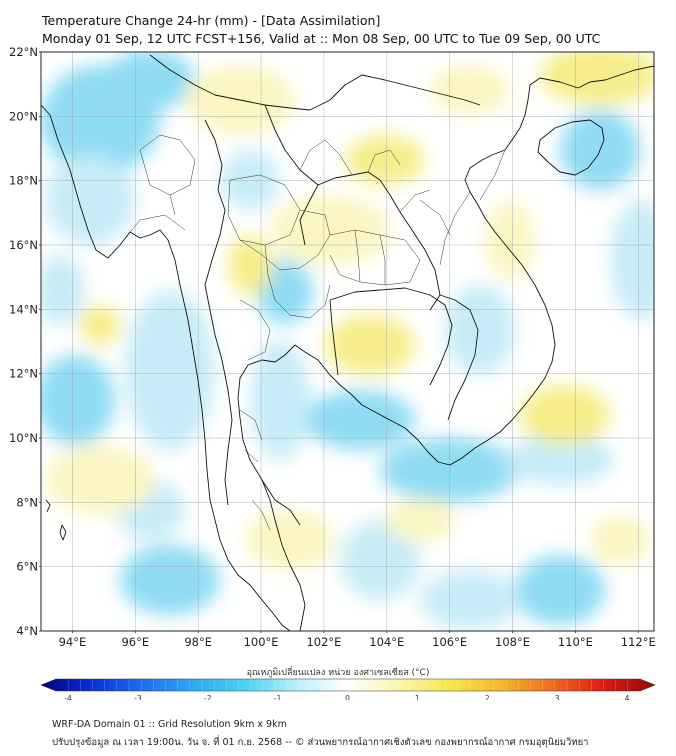 Image resolution: width=676 pixels, height=756 pixels. I want to click on lon-tick-label: 96°E, so click(135, 642).